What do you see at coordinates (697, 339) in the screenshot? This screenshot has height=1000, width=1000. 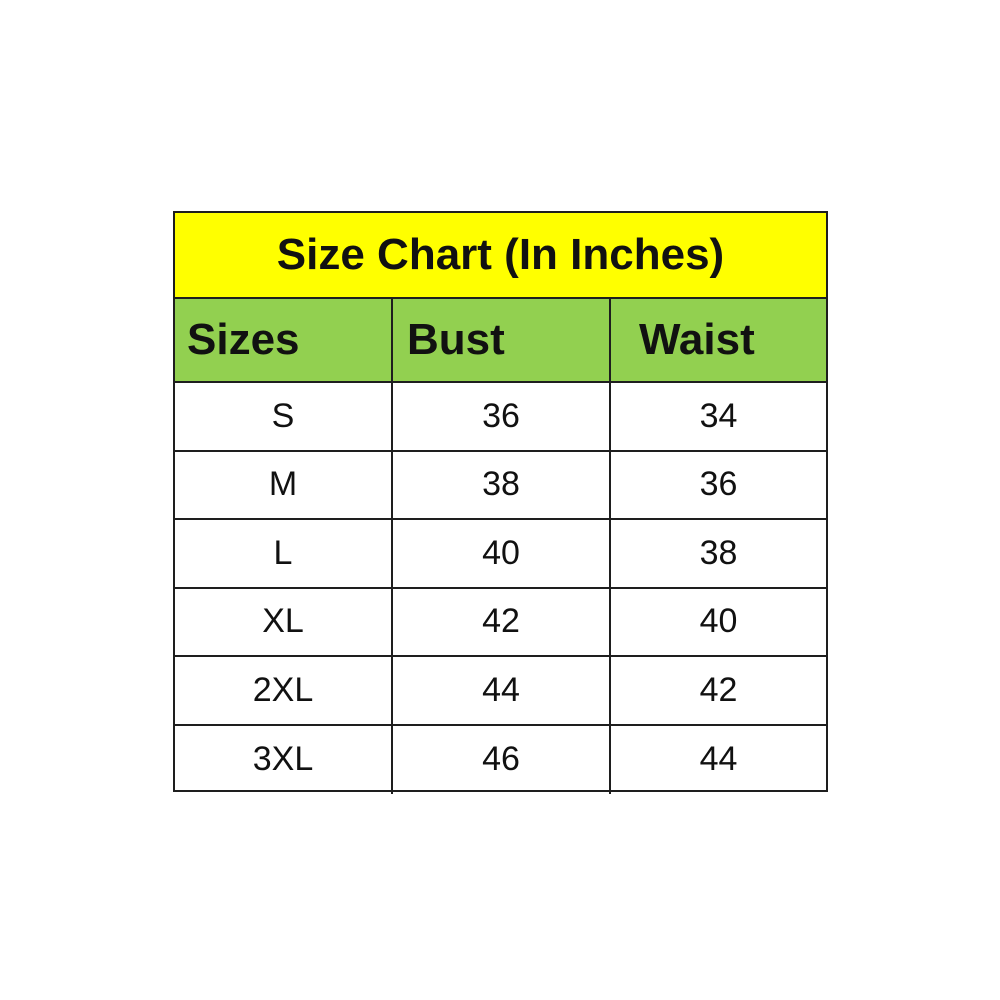 I see `header-waist: Waist` at bounding box center [697, 339].